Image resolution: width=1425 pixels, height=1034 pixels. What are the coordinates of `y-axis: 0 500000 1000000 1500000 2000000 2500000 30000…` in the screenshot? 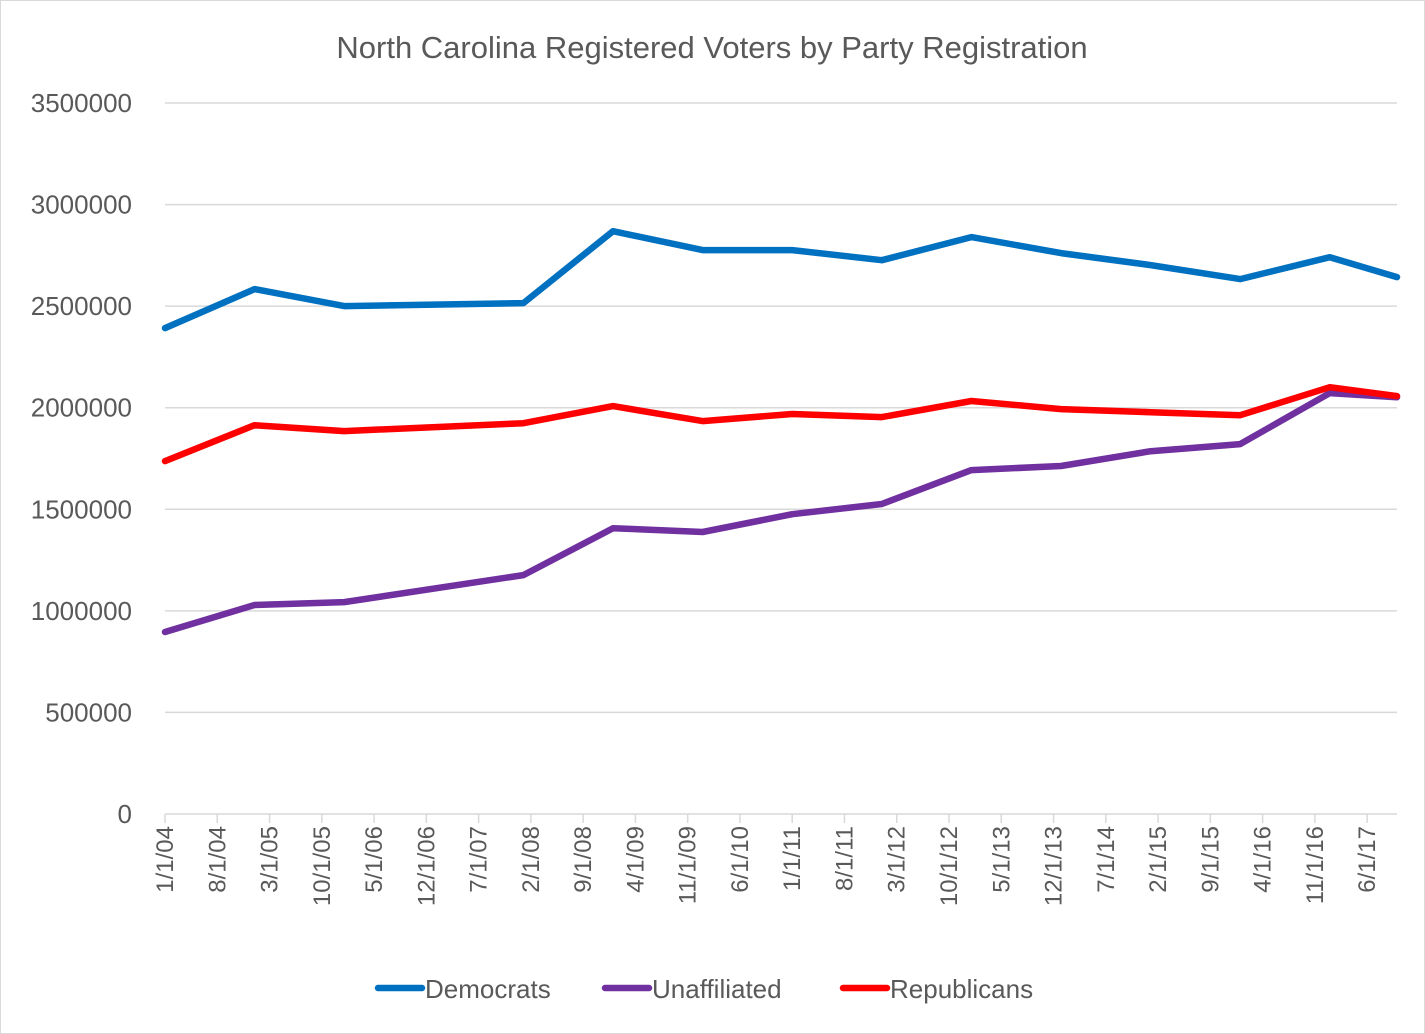 It's located at (81, 458).